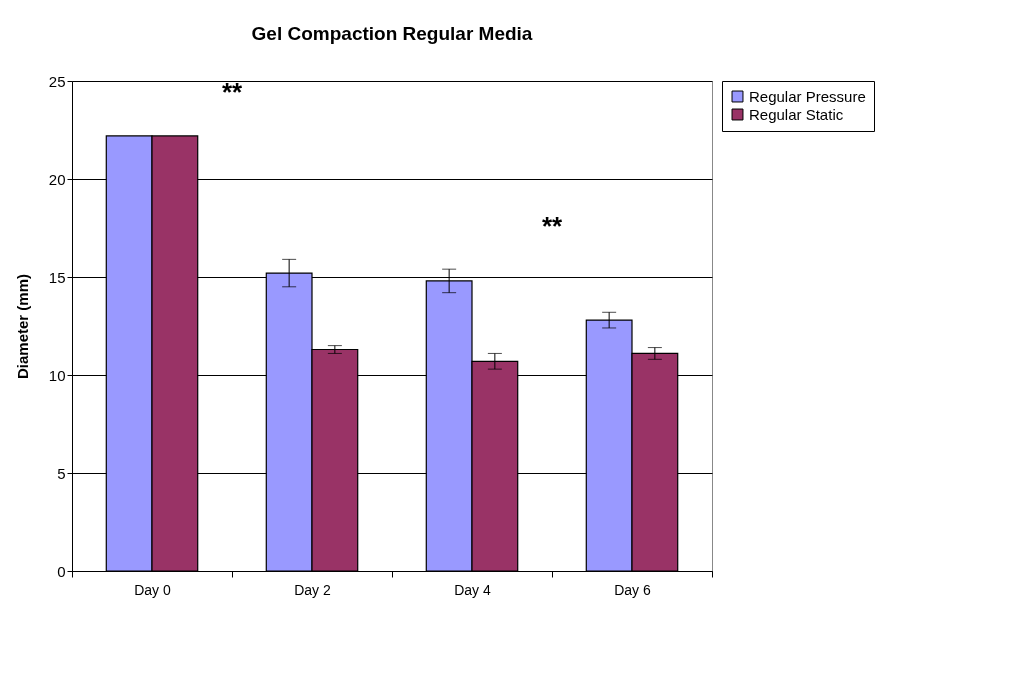  I want to click on y-tick-label: 15, so click(57, 277).